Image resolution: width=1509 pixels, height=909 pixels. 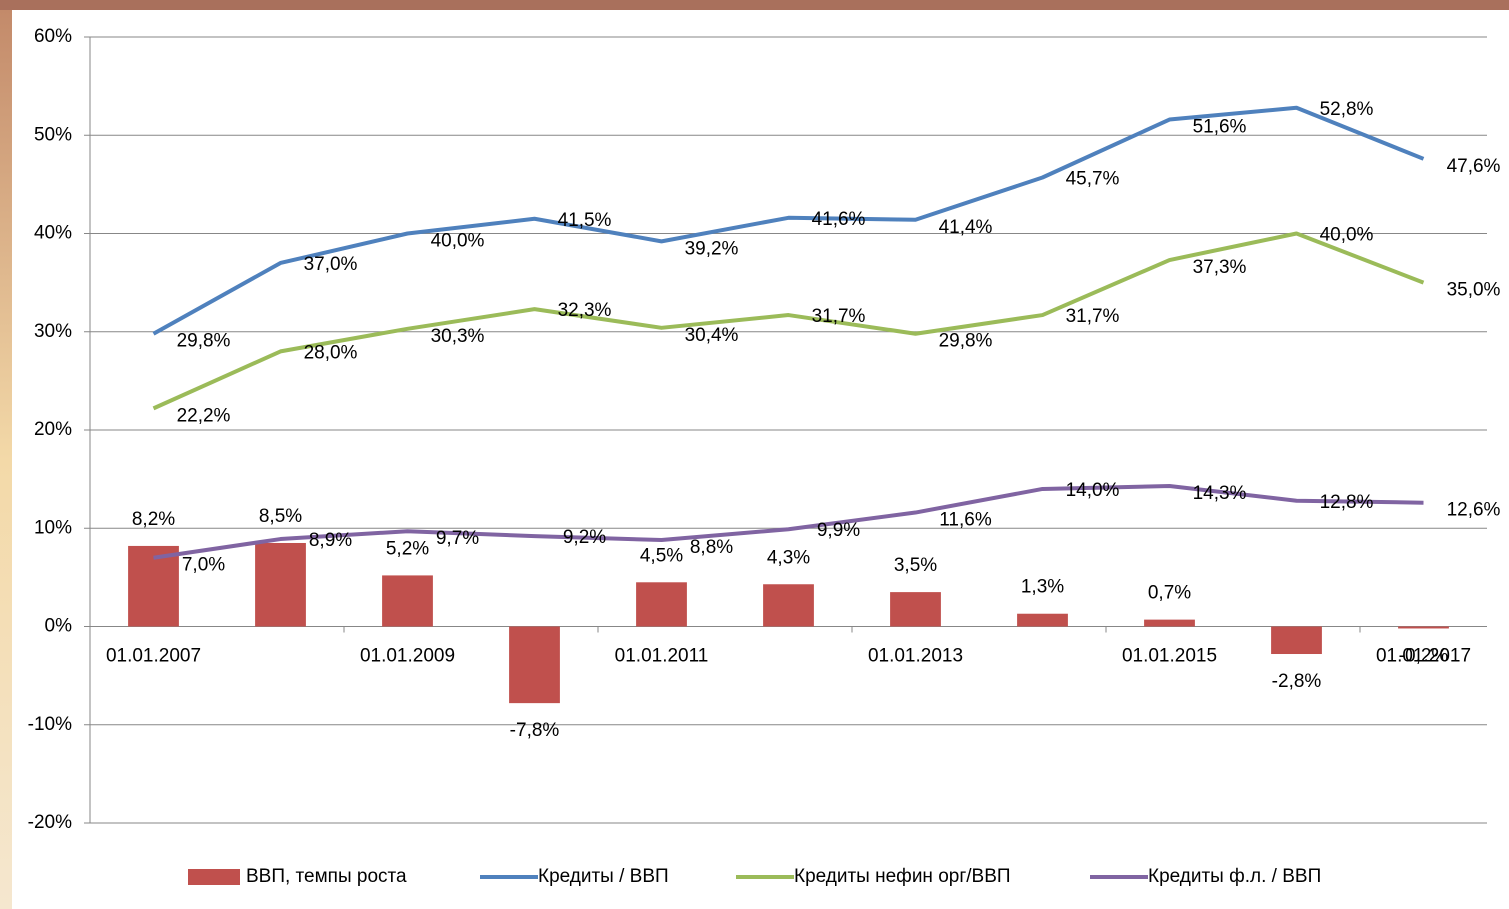 I want to click on data-label: 4,5%, so click(x=661, y=555).